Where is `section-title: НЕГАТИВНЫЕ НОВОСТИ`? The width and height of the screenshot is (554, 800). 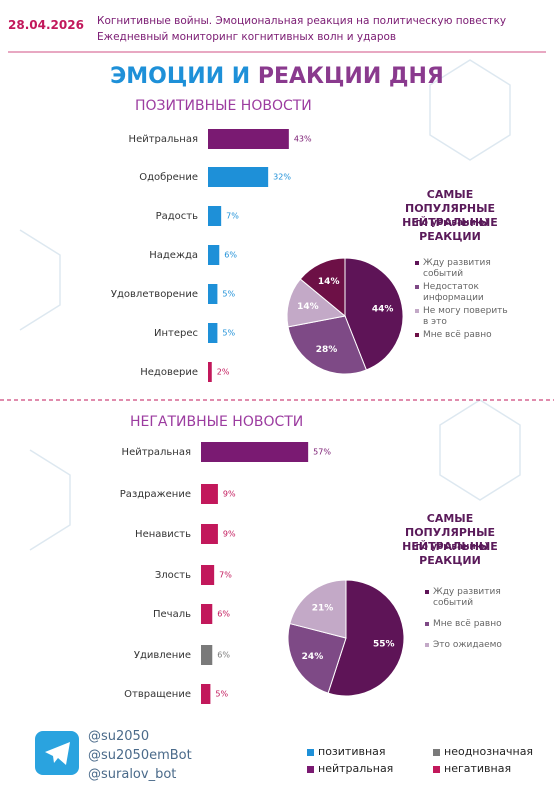
section-title: НЕГАТИВНЫЕ НОВОСТИ is located at coordinates (217, 422).